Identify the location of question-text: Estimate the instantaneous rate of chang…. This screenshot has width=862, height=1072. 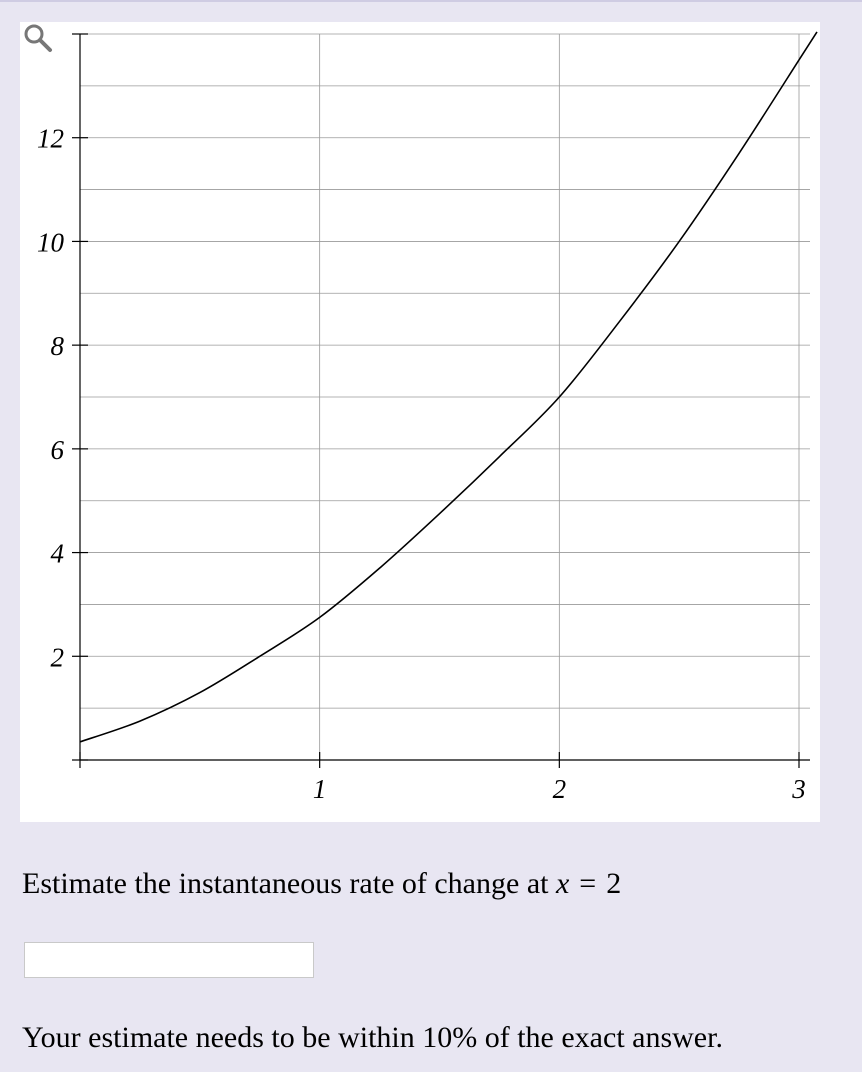
(285, 883).